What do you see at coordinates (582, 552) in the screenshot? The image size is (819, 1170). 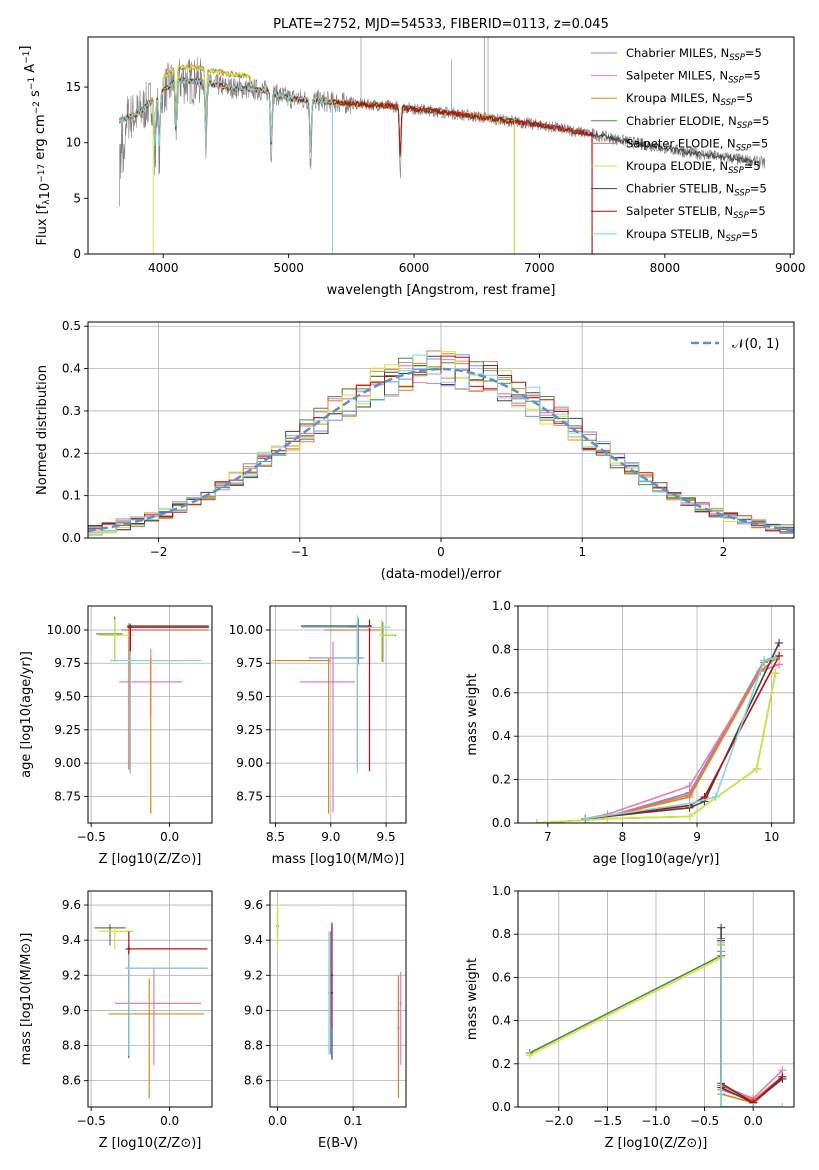 I see `x-tick-label: 1` at bounding box center [582, 552].